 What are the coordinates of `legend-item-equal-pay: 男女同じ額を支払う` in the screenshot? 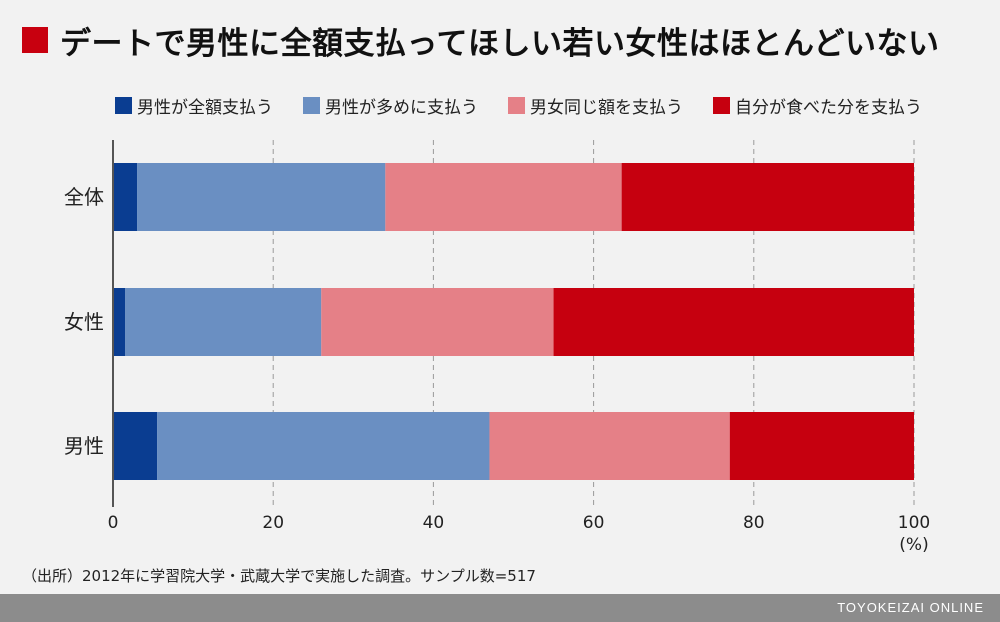 It's located at (595, 105).